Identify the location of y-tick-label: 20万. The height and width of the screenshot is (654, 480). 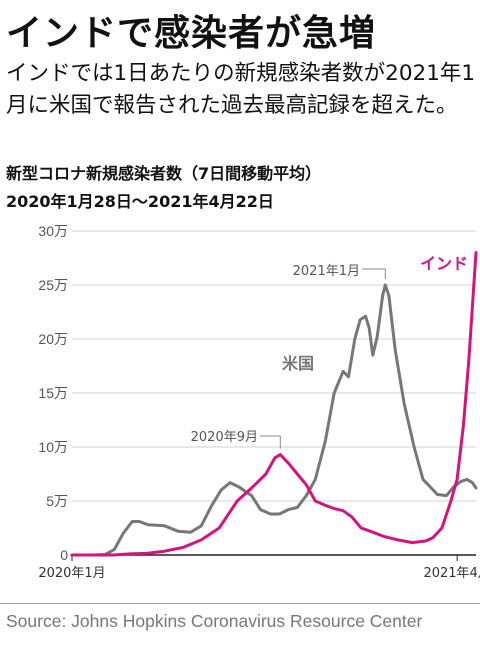
(53, 339).